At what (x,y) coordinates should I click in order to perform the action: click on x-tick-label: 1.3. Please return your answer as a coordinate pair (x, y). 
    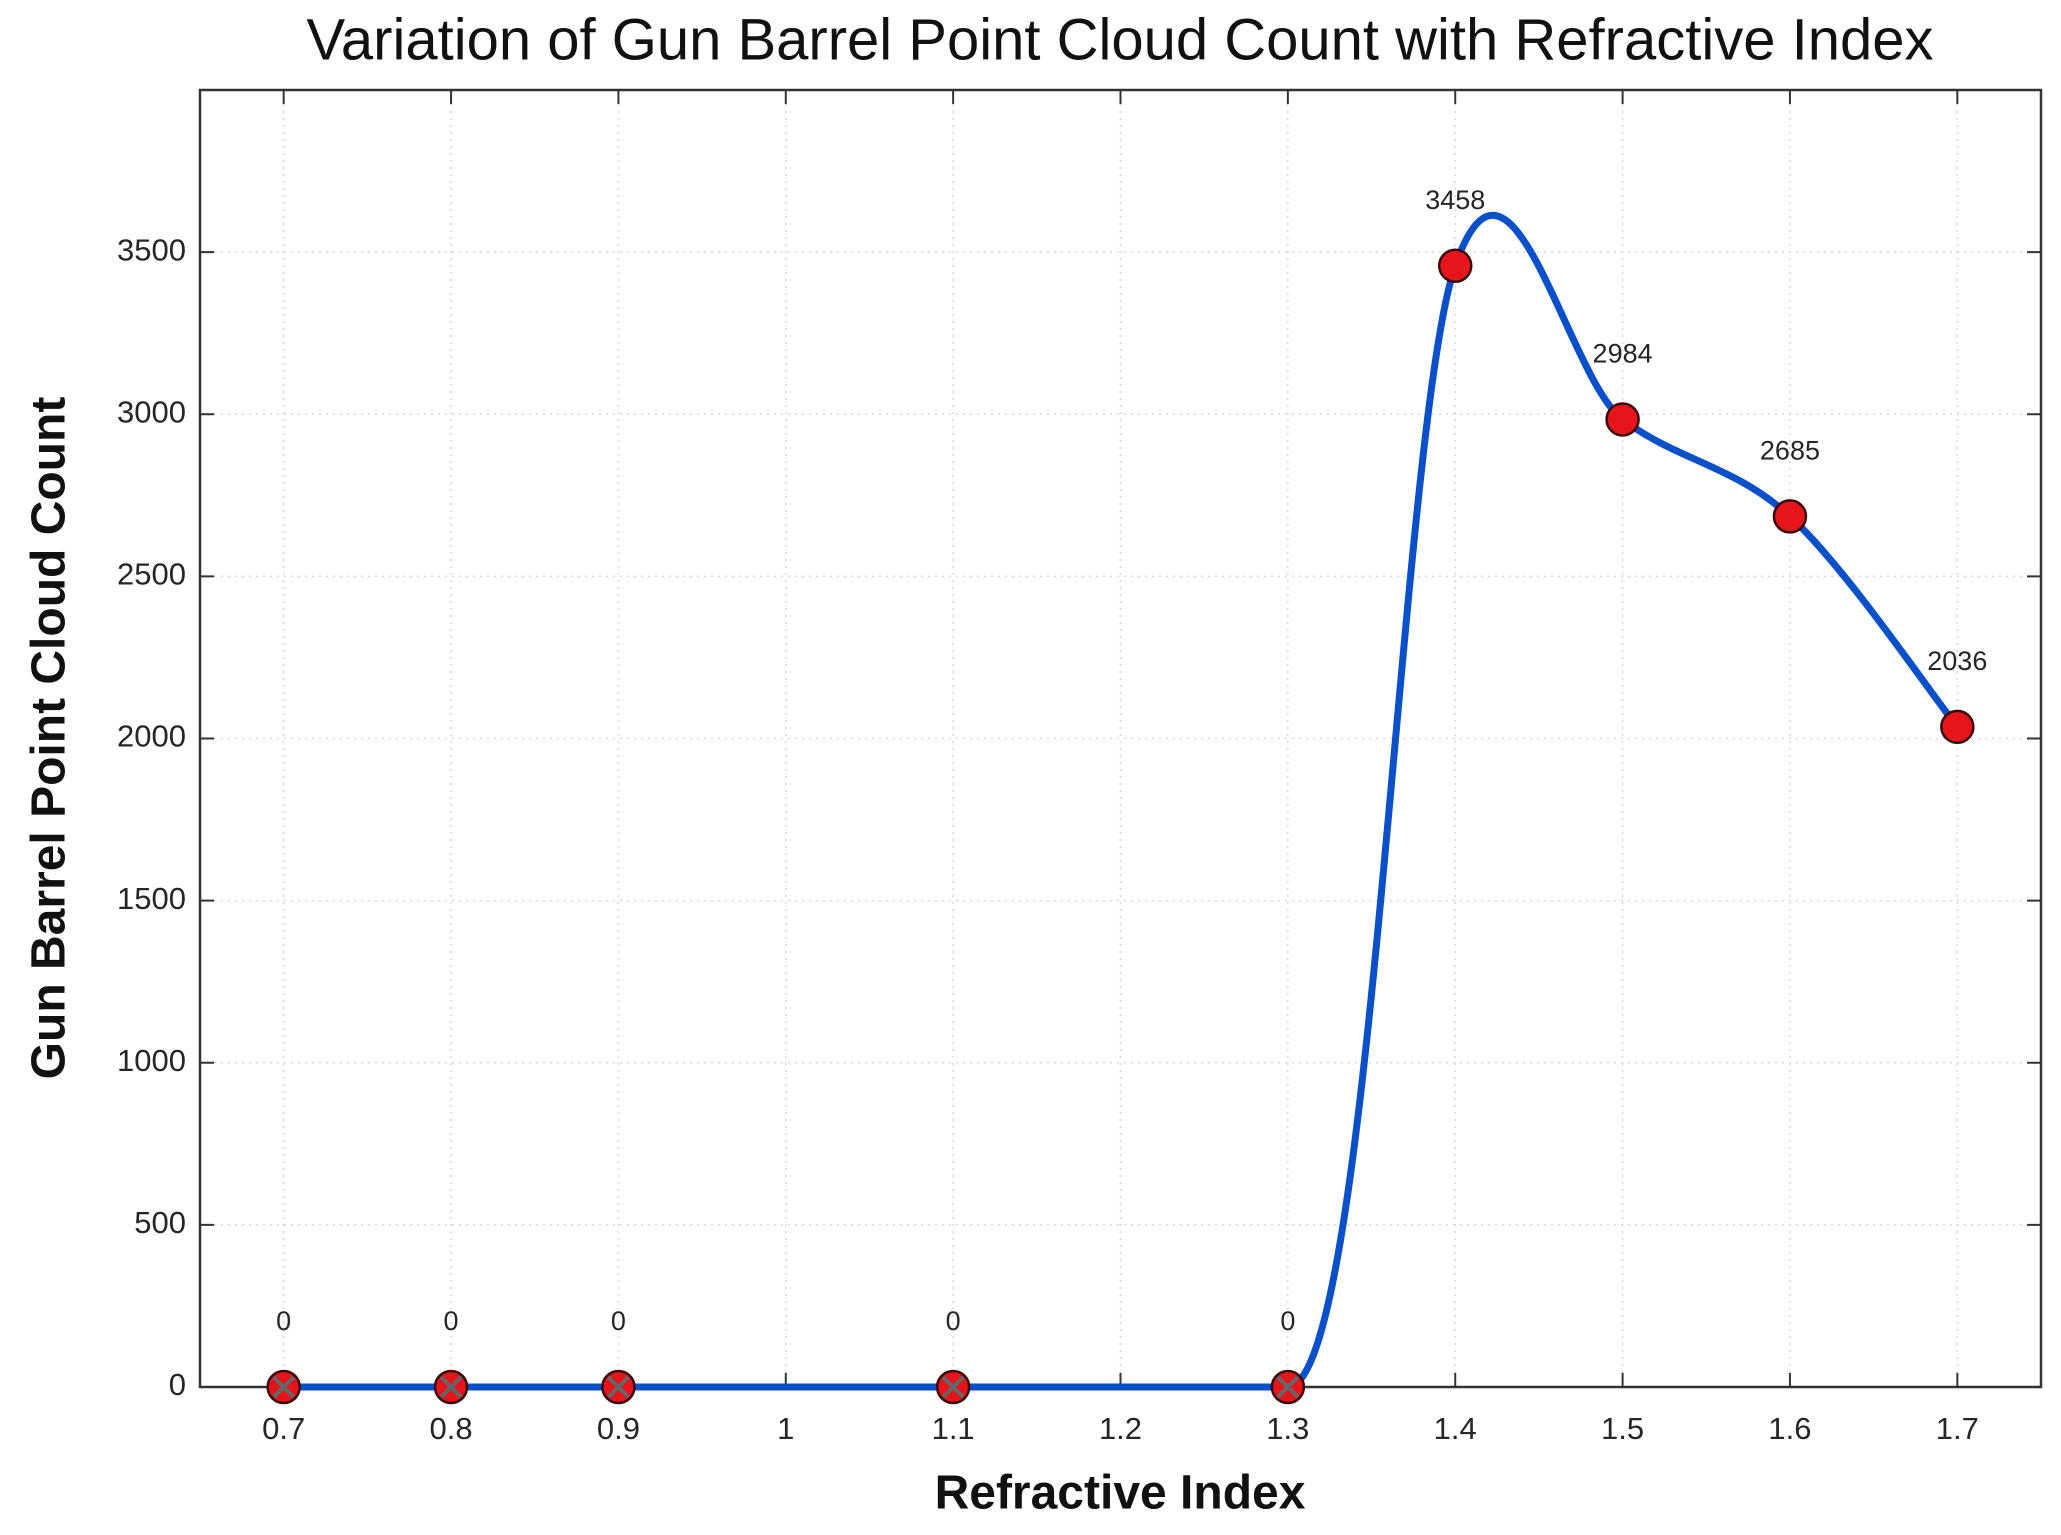
    Looking at the image, I should click on (1287, 1428).